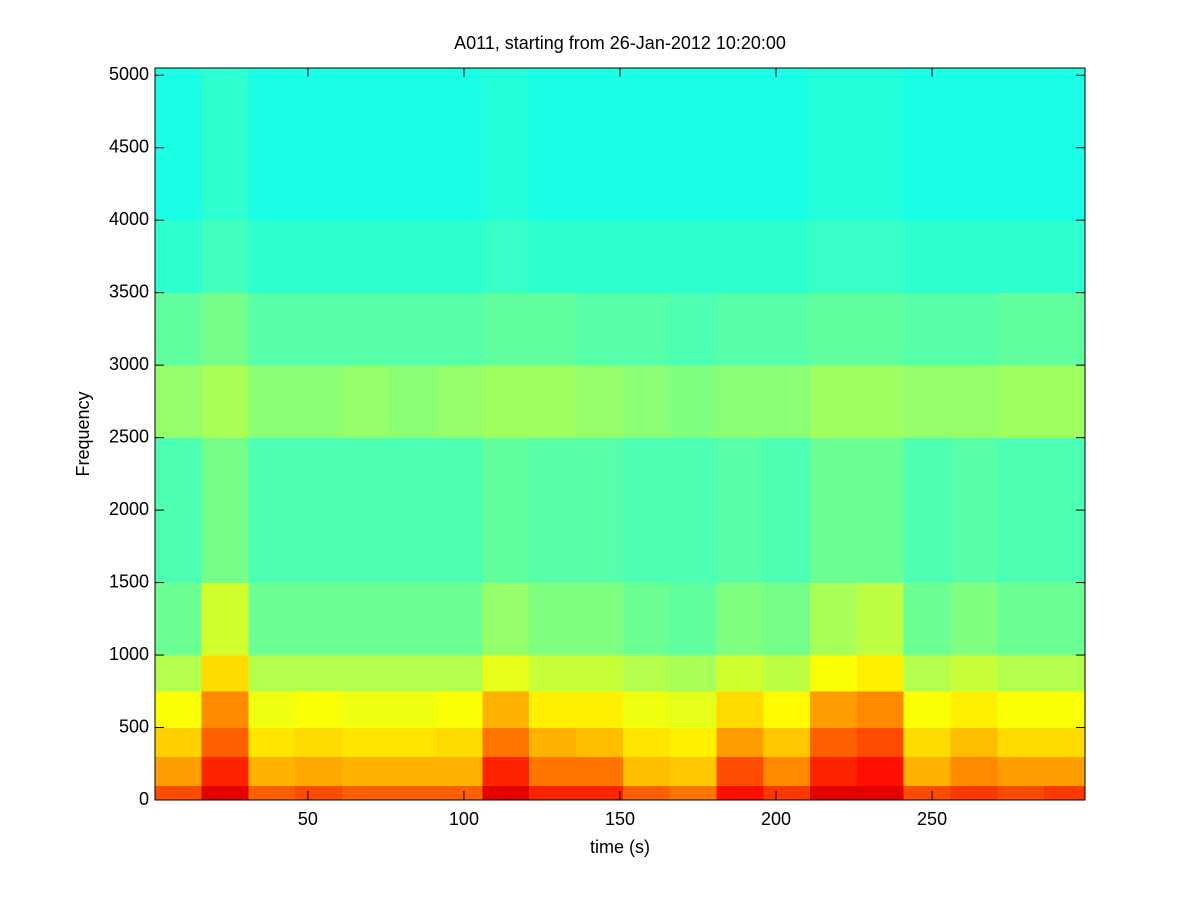 This screenshot has width=1200, height=900. What do you see at coordinates (129, 436) in the screenshot?
I see `y-tick-label: 2500` at bounding box center [129, 436].